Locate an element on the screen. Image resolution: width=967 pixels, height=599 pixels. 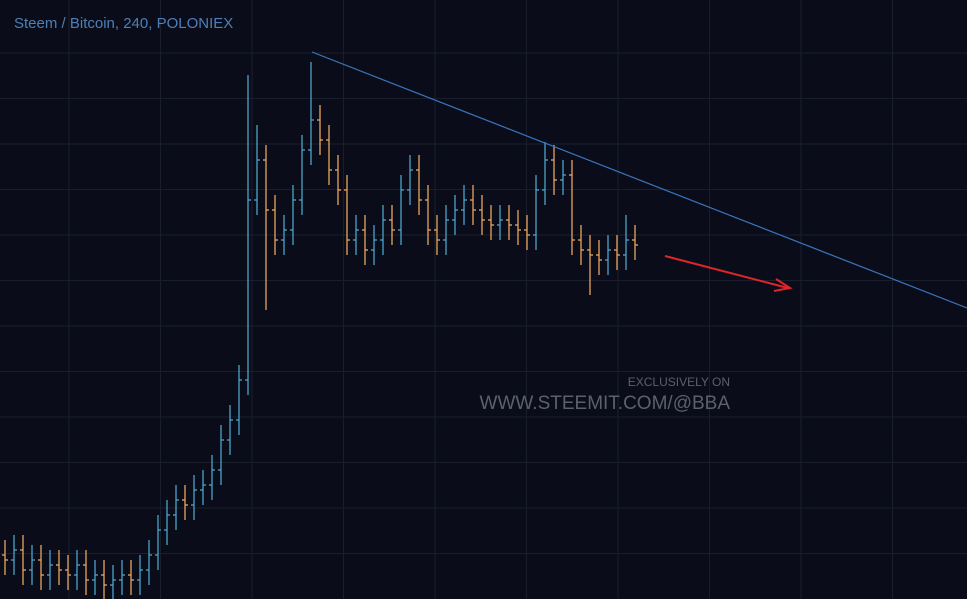
watermark: WWW.STEEMIT.COM/@BBA is located at coordinates (605, 403).